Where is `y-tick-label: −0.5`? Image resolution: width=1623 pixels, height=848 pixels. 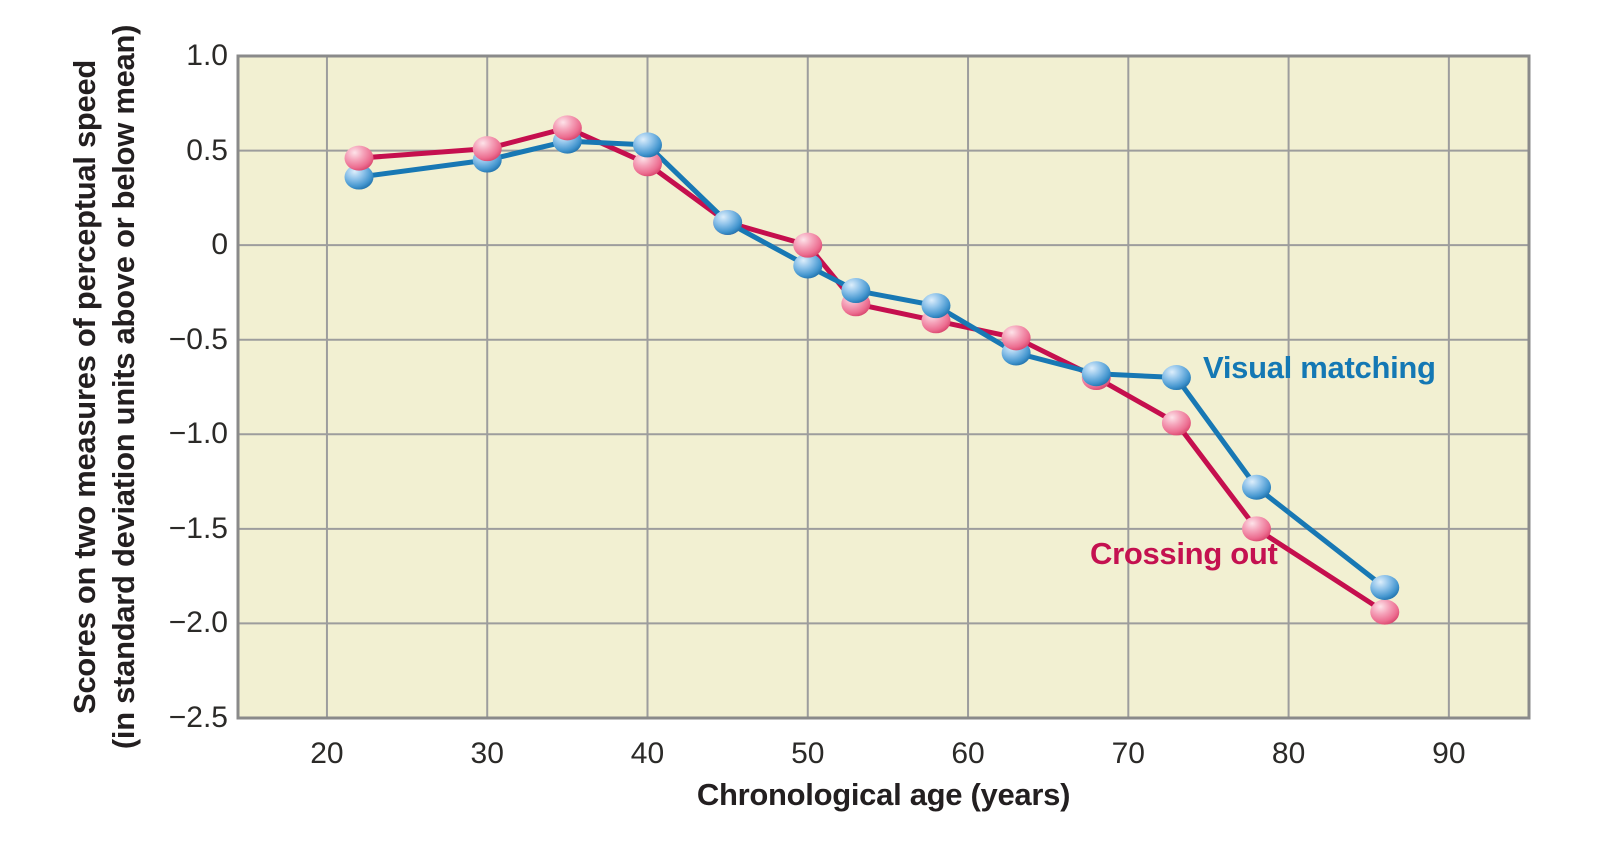
y-tick-label: −0.5 is located at coordinates (198, 339).